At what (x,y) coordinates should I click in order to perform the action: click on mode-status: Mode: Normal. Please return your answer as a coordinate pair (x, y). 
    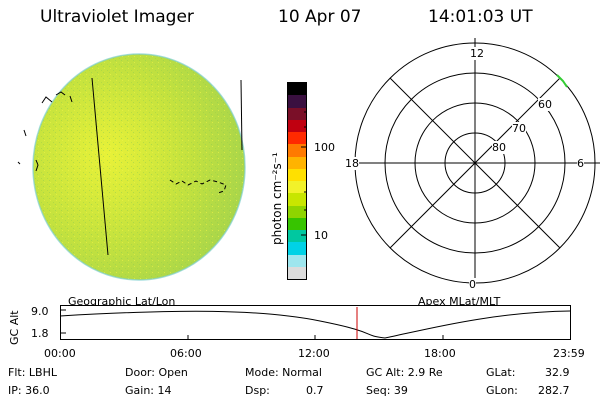
    Looking at the image, I should click on (283, 372).